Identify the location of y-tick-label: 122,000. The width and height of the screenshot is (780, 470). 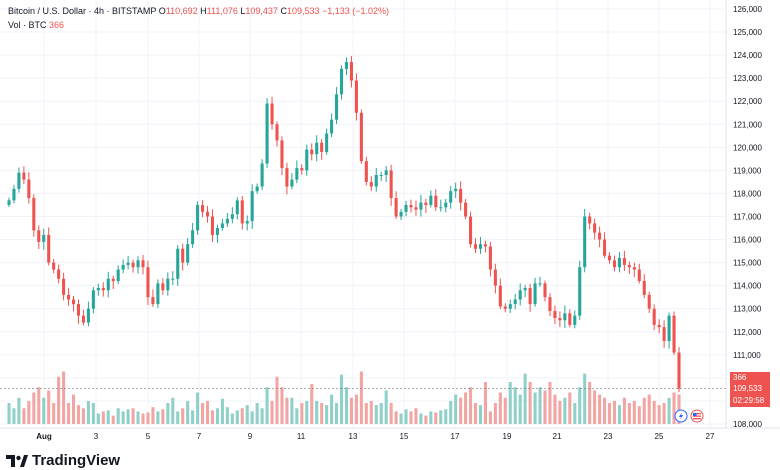
(747, 101).